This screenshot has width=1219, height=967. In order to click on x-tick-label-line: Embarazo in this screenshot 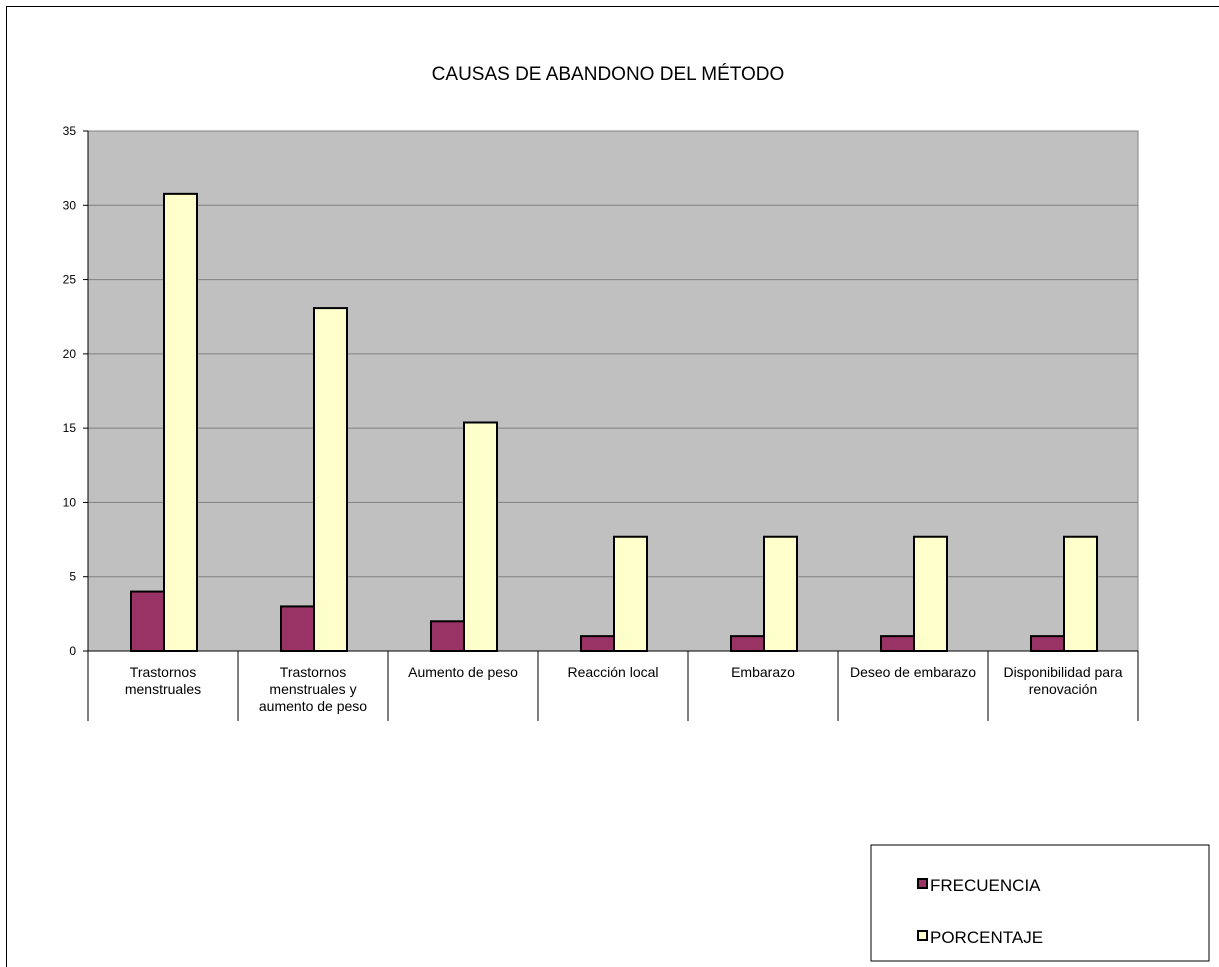, I will do `click(763, 672)`.